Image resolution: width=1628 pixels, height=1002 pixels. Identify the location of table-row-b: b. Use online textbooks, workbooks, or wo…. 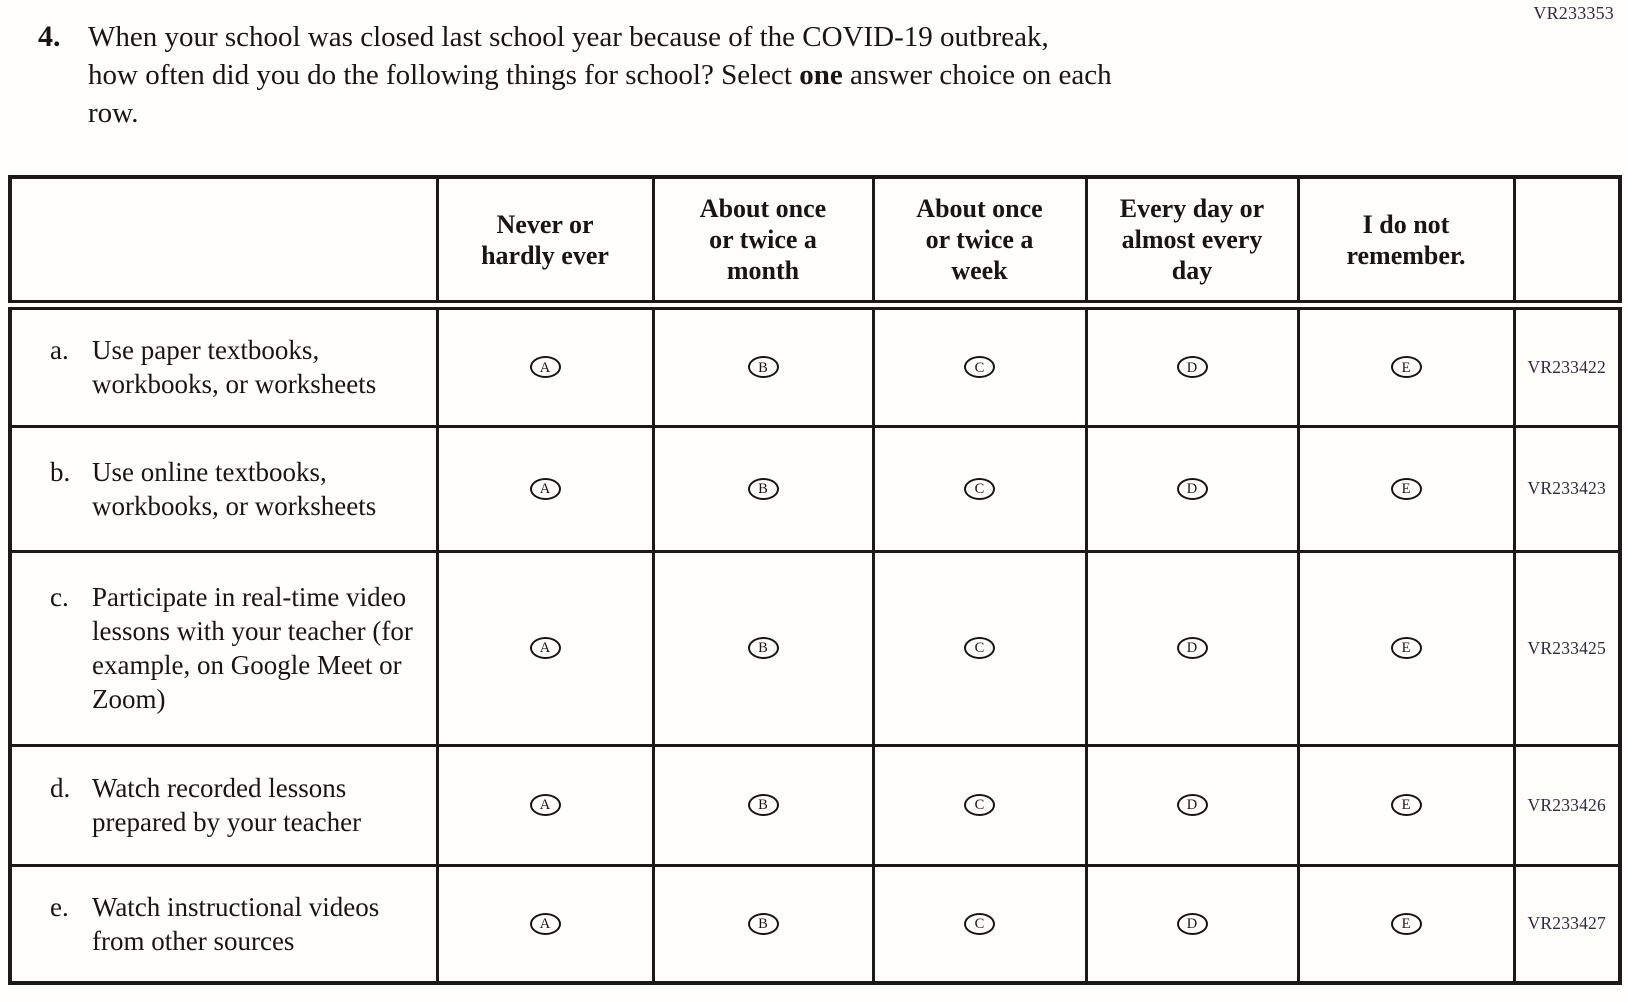
(815, 488).